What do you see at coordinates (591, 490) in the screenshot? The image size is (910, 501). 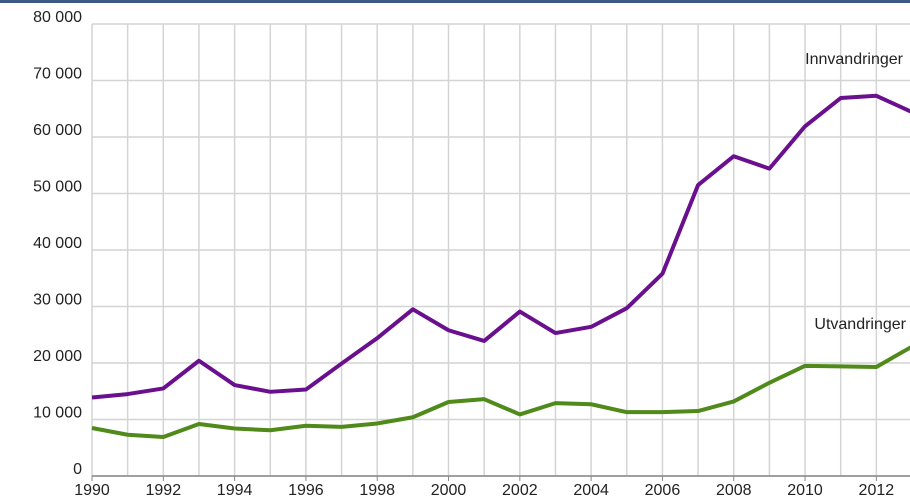 I see `x-tick-label: 2004` at bounding box center [591, 490].